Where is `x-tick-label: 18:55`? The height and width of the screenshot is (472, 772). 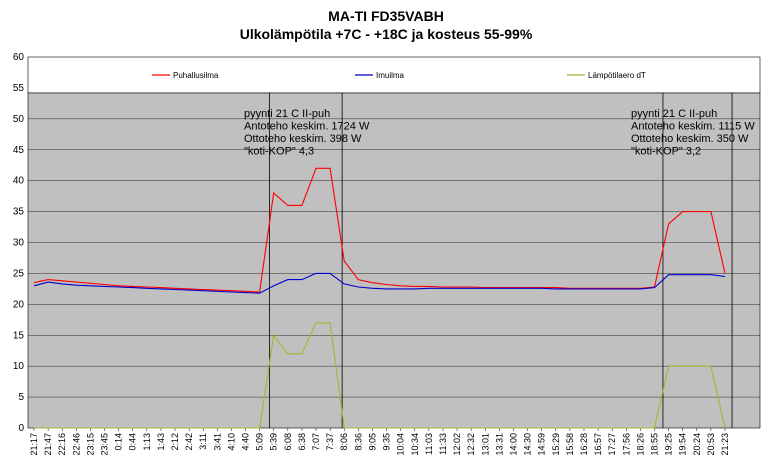 x-tick-label: 18:55 is located at coordinates (654, 444).